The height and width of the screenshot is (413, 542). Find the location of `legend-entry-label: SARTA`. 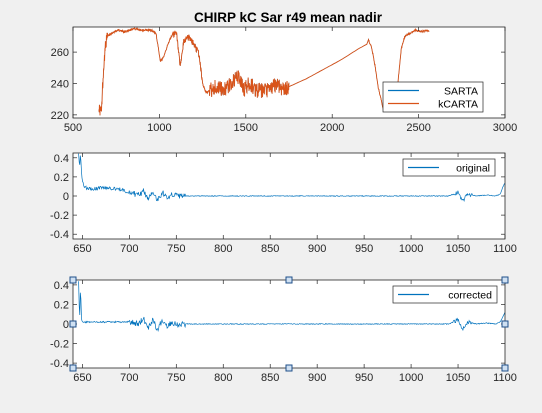

legend-entry-label: SARTA is located at coordinates (461, 92).